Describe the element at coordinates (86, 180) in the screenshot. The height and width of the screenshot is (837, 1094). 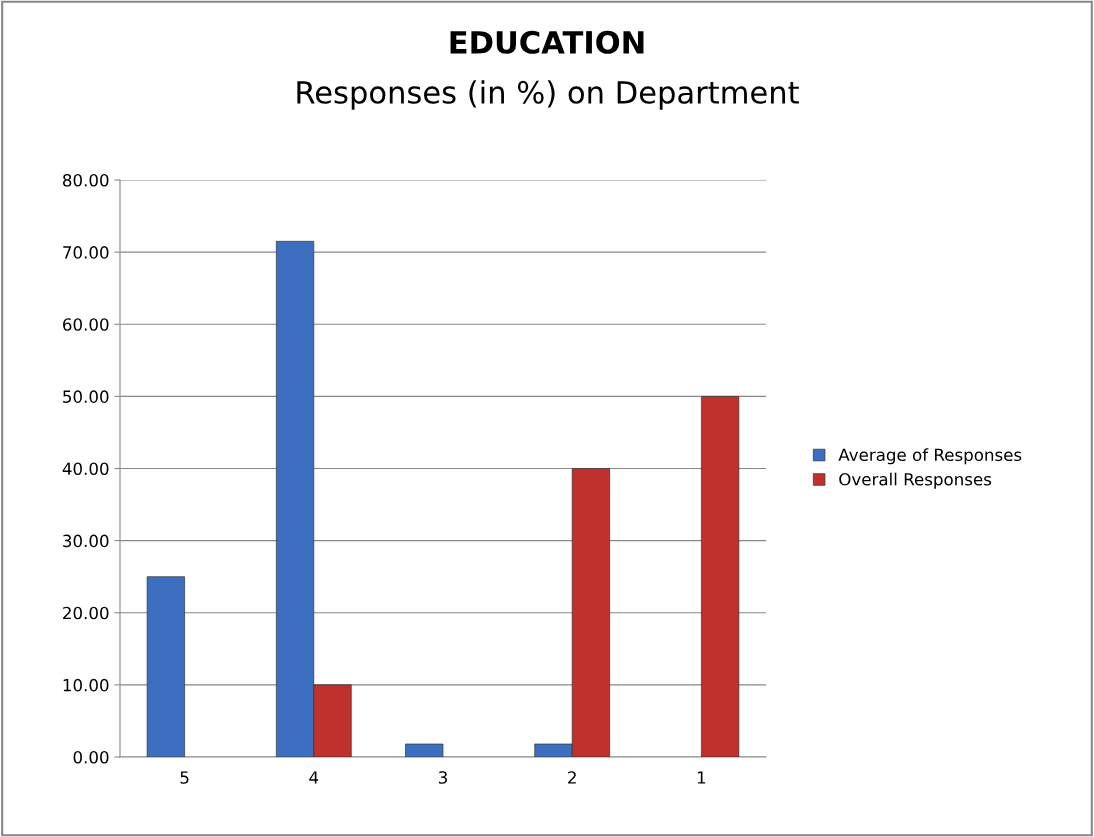
I see `y-tick-label: 80.00` at that location.